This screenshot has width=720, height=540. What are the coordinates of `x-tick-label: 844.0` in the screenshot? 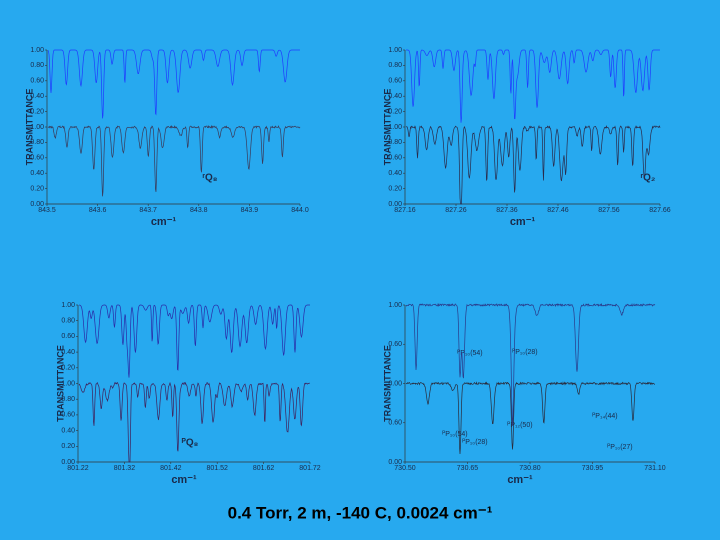 It's located at (300, 210).